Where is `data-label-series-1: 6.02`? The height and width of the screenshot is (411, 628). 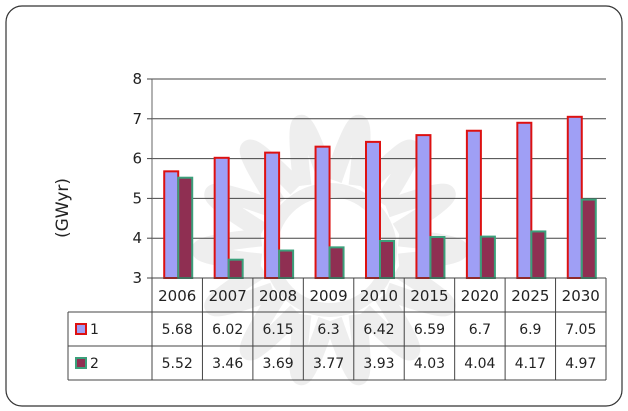 data-label-series-1: 6.02 is located at coordinates (227, 330).